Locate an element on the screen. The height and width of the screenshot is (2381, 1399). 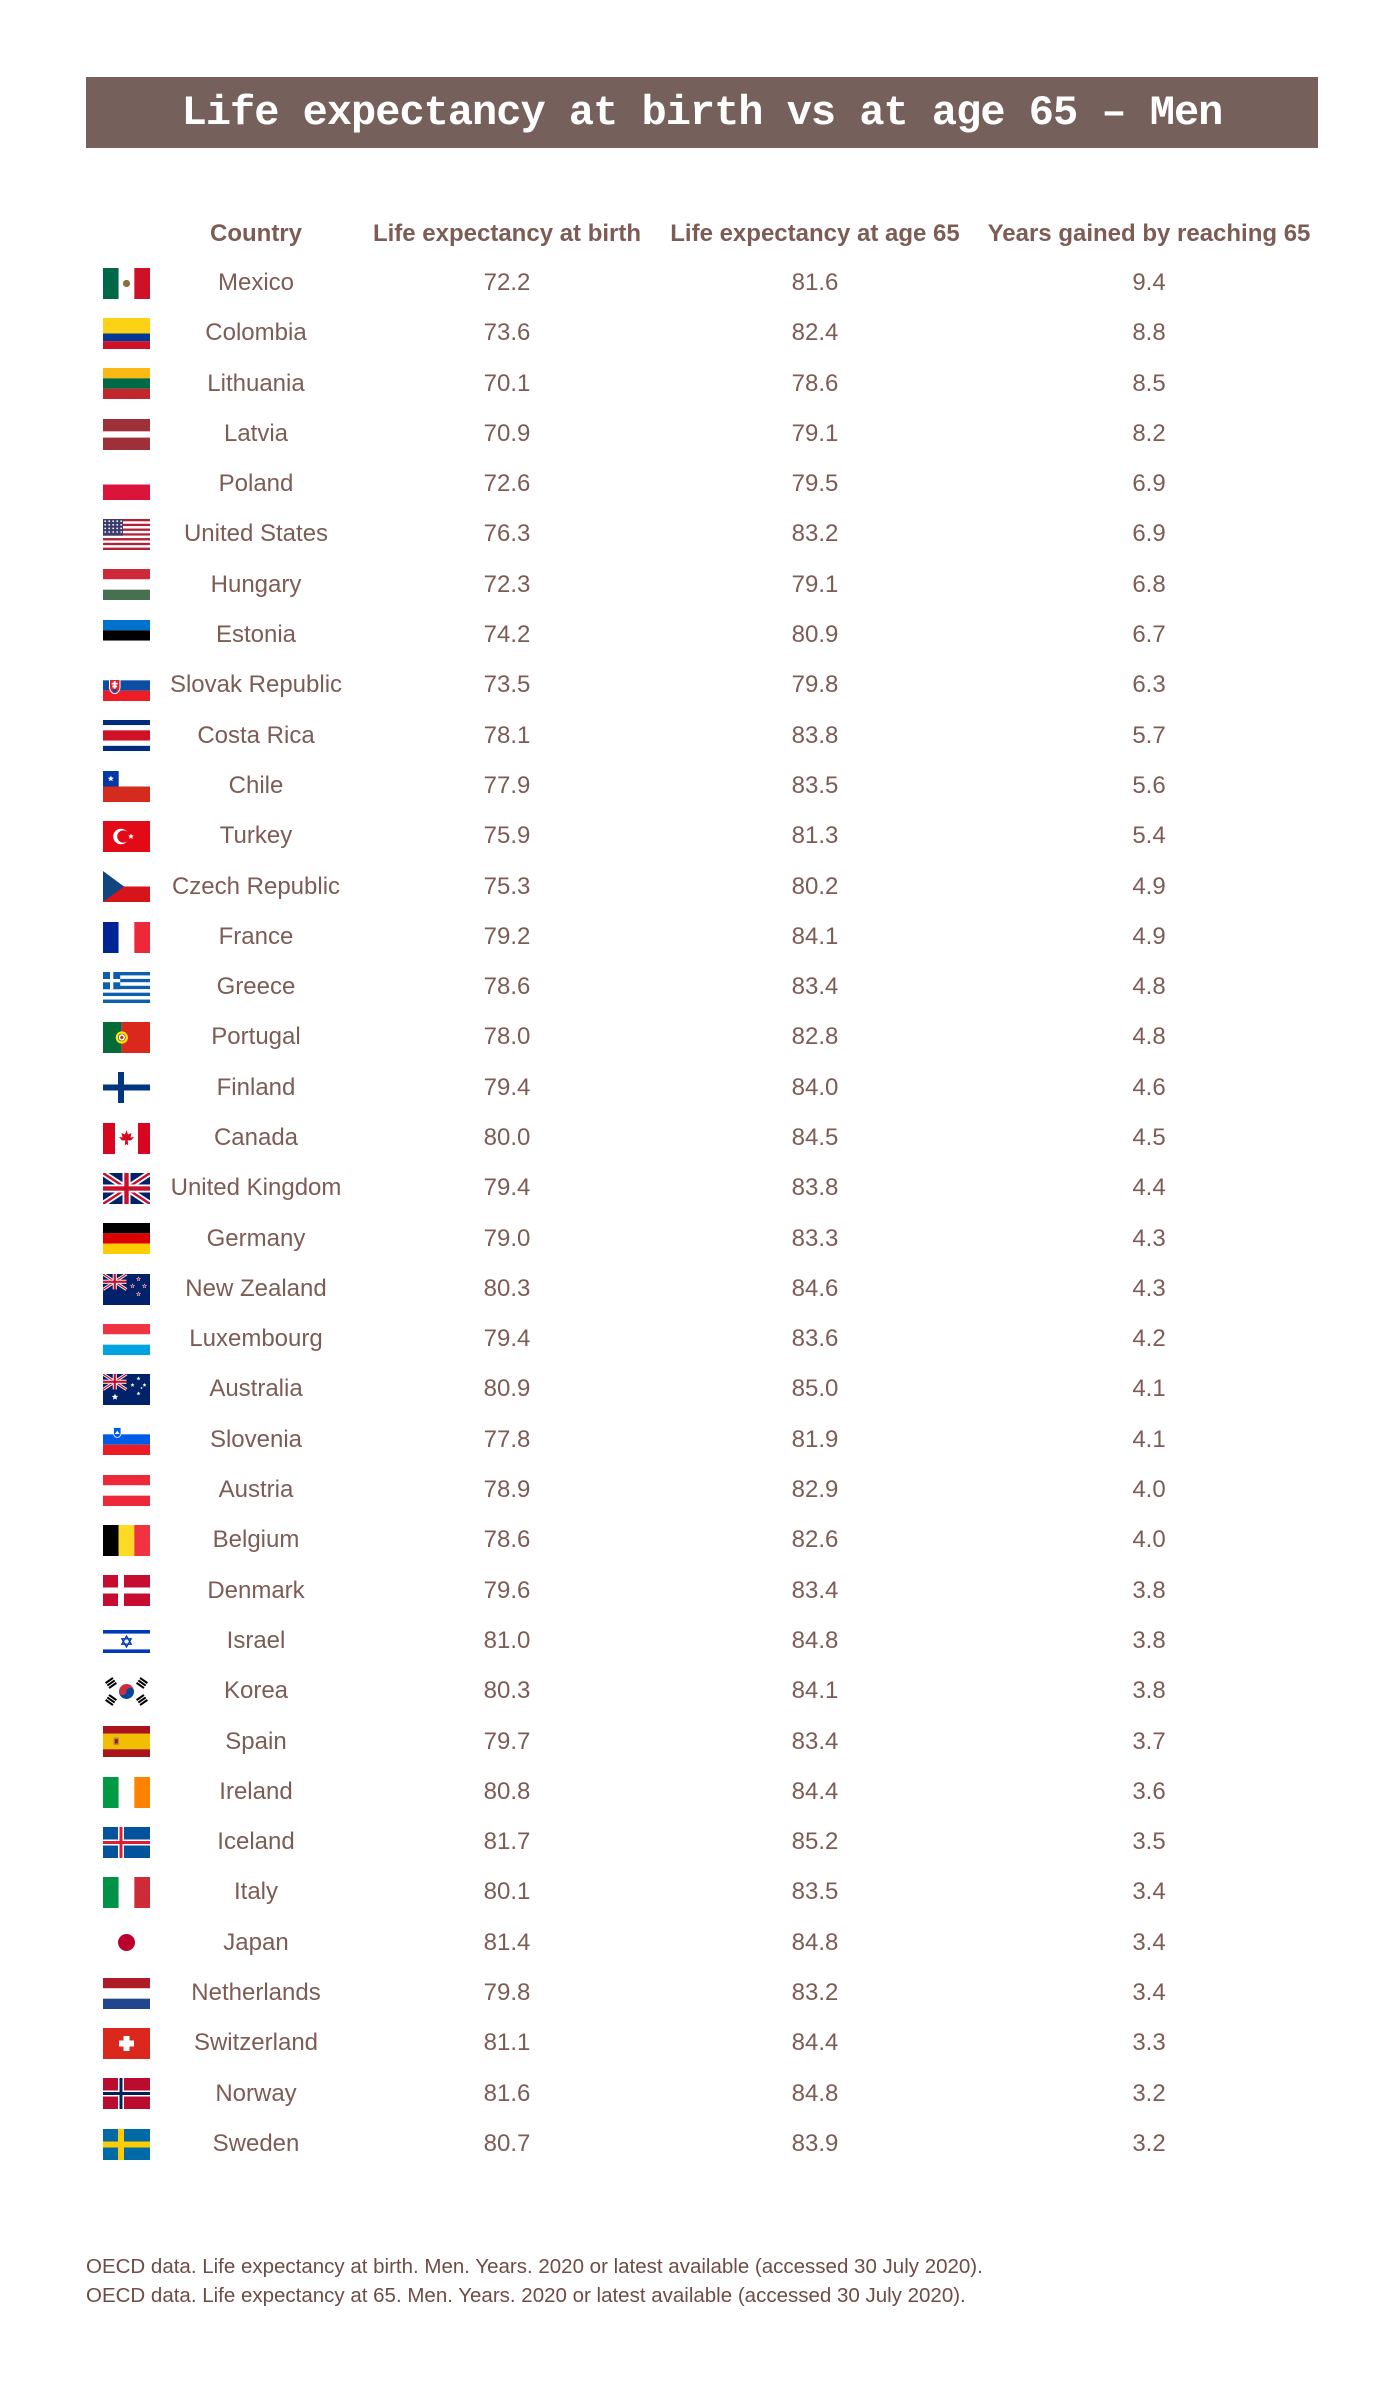
country-name-cell: Germany is located at coordinates (256, 1238).